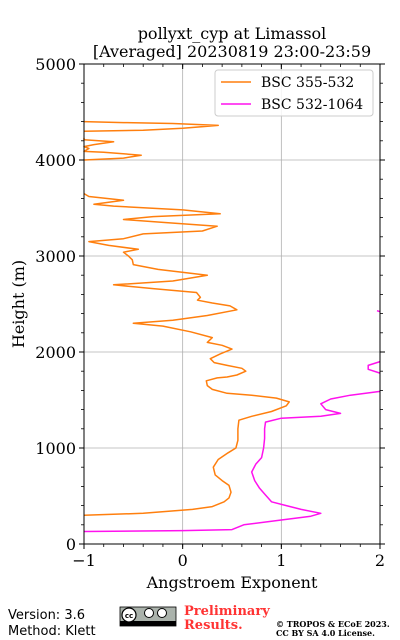  What do you see at coordinates (55, 352) in the screenshot?
I see `y-tick-label: 2000` at bounding box center [55, 352].